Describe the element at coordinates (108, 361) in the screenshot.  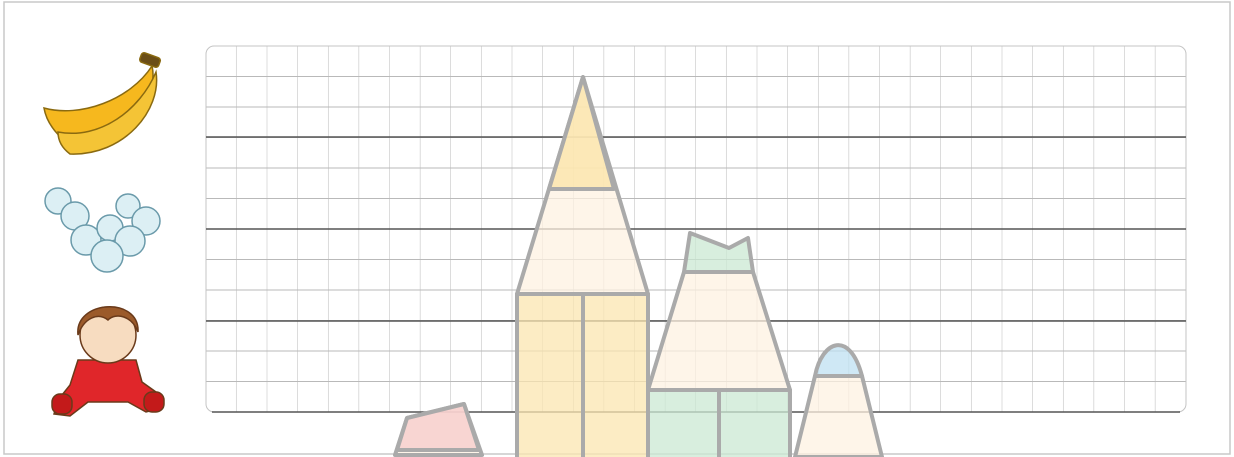
I see `doll-icon` at that location.